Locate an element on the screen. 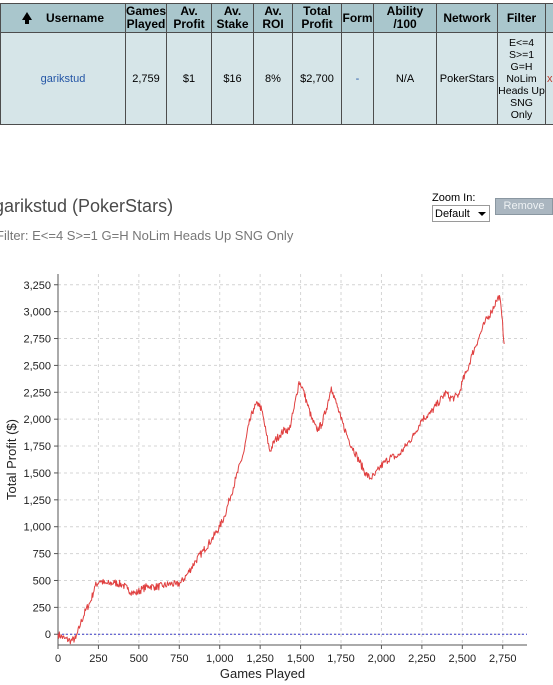 The width and height of the screenshot is (553, 685). sort-up-icon is located at coordinates (26, 18).